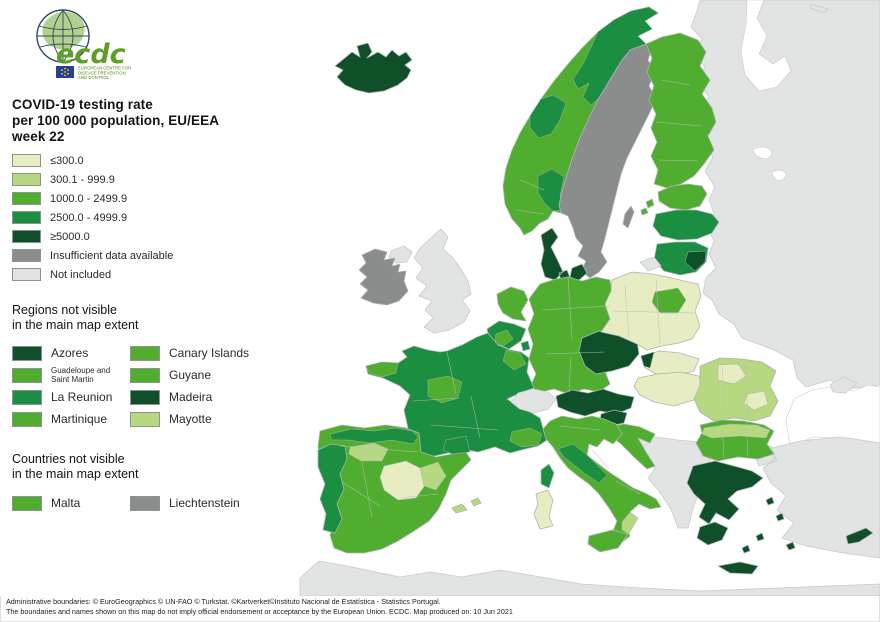 The width and height of the screenshot is (880, 622). What do you see at coordinates (647, 207) in the screenshot?
I see `map-region-estonia-islands` at bounding box center [647, 207].